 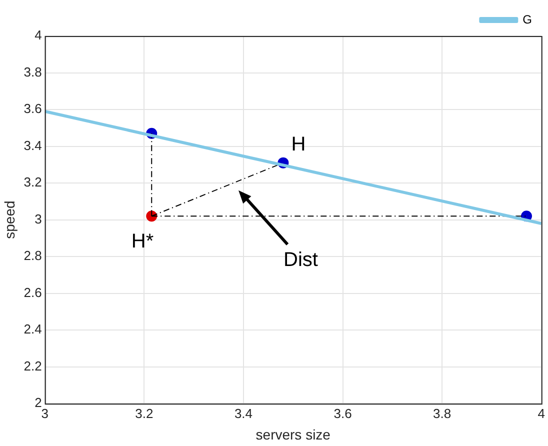 What do you see at coordinates (38, 218) in the screenshot?
I see `y-tick-label: 3` at bounding box center [38, 218].